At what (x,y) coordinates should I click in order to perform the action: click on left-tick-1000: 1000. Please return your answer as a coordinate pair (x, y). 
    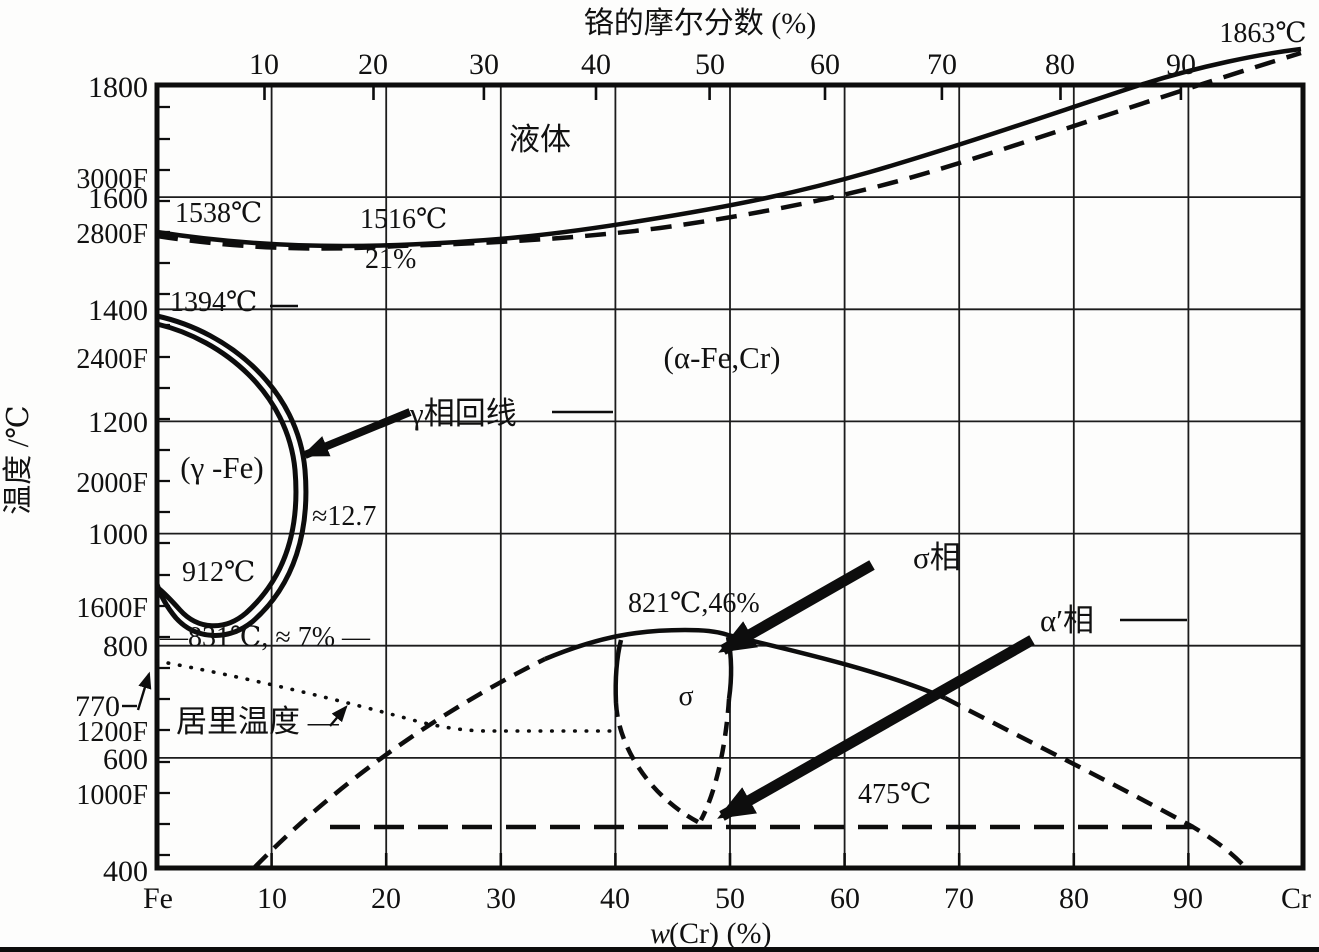
    Looking at the image, I should click on (118, 534).